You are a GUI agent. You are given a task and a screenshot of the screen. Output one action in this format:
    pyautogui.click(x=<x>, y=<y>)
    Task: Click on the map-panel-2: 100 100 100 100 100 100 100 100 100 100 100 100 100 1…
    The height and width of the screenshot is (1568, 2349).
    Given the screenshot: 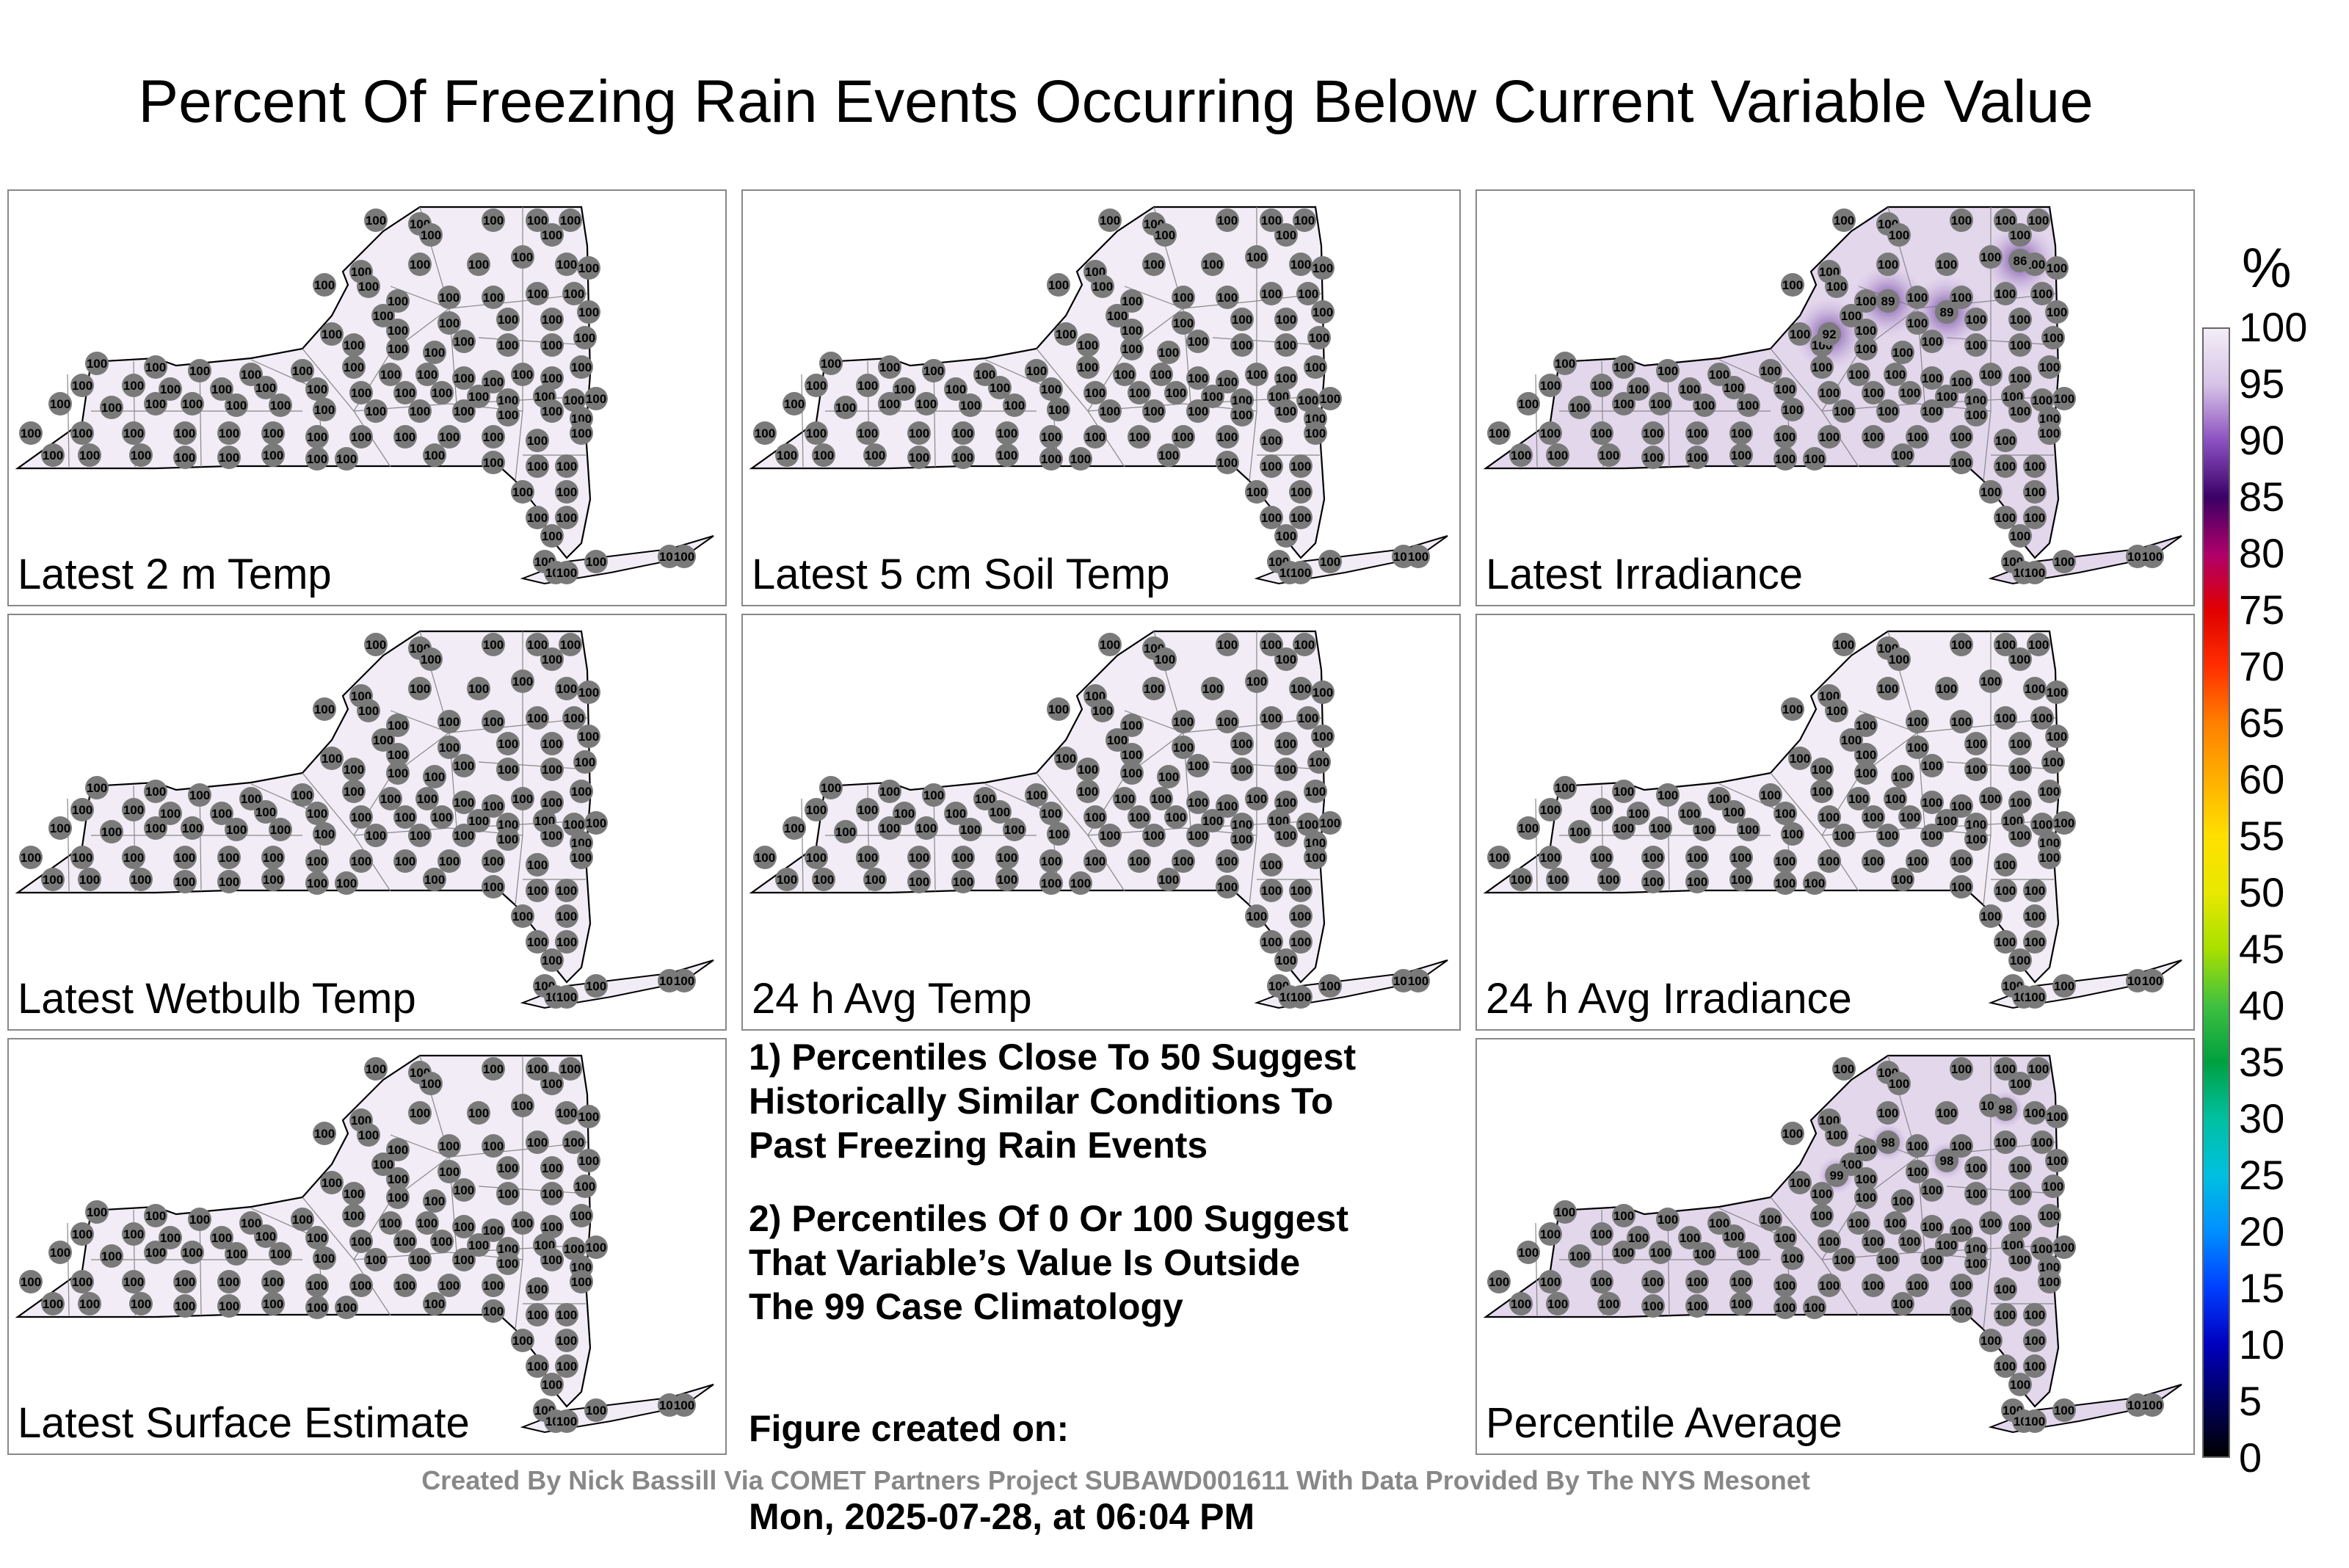 What is the action you would take?
    pyautogui.click(x=1101, y=398)
    